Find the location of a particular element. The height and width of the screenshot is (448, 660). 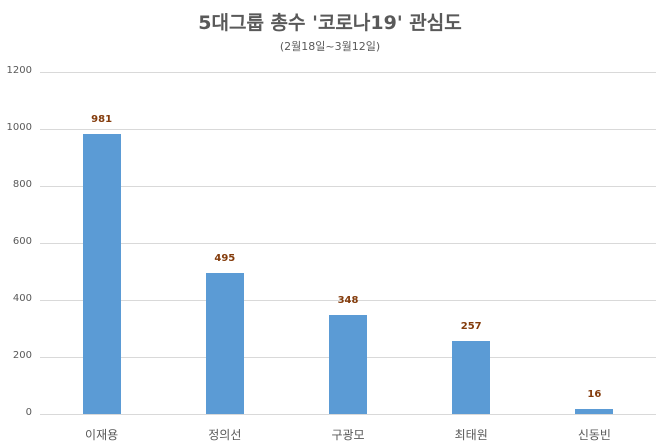

x-tick-label: 정의선 is located at coordinates (225, 435).